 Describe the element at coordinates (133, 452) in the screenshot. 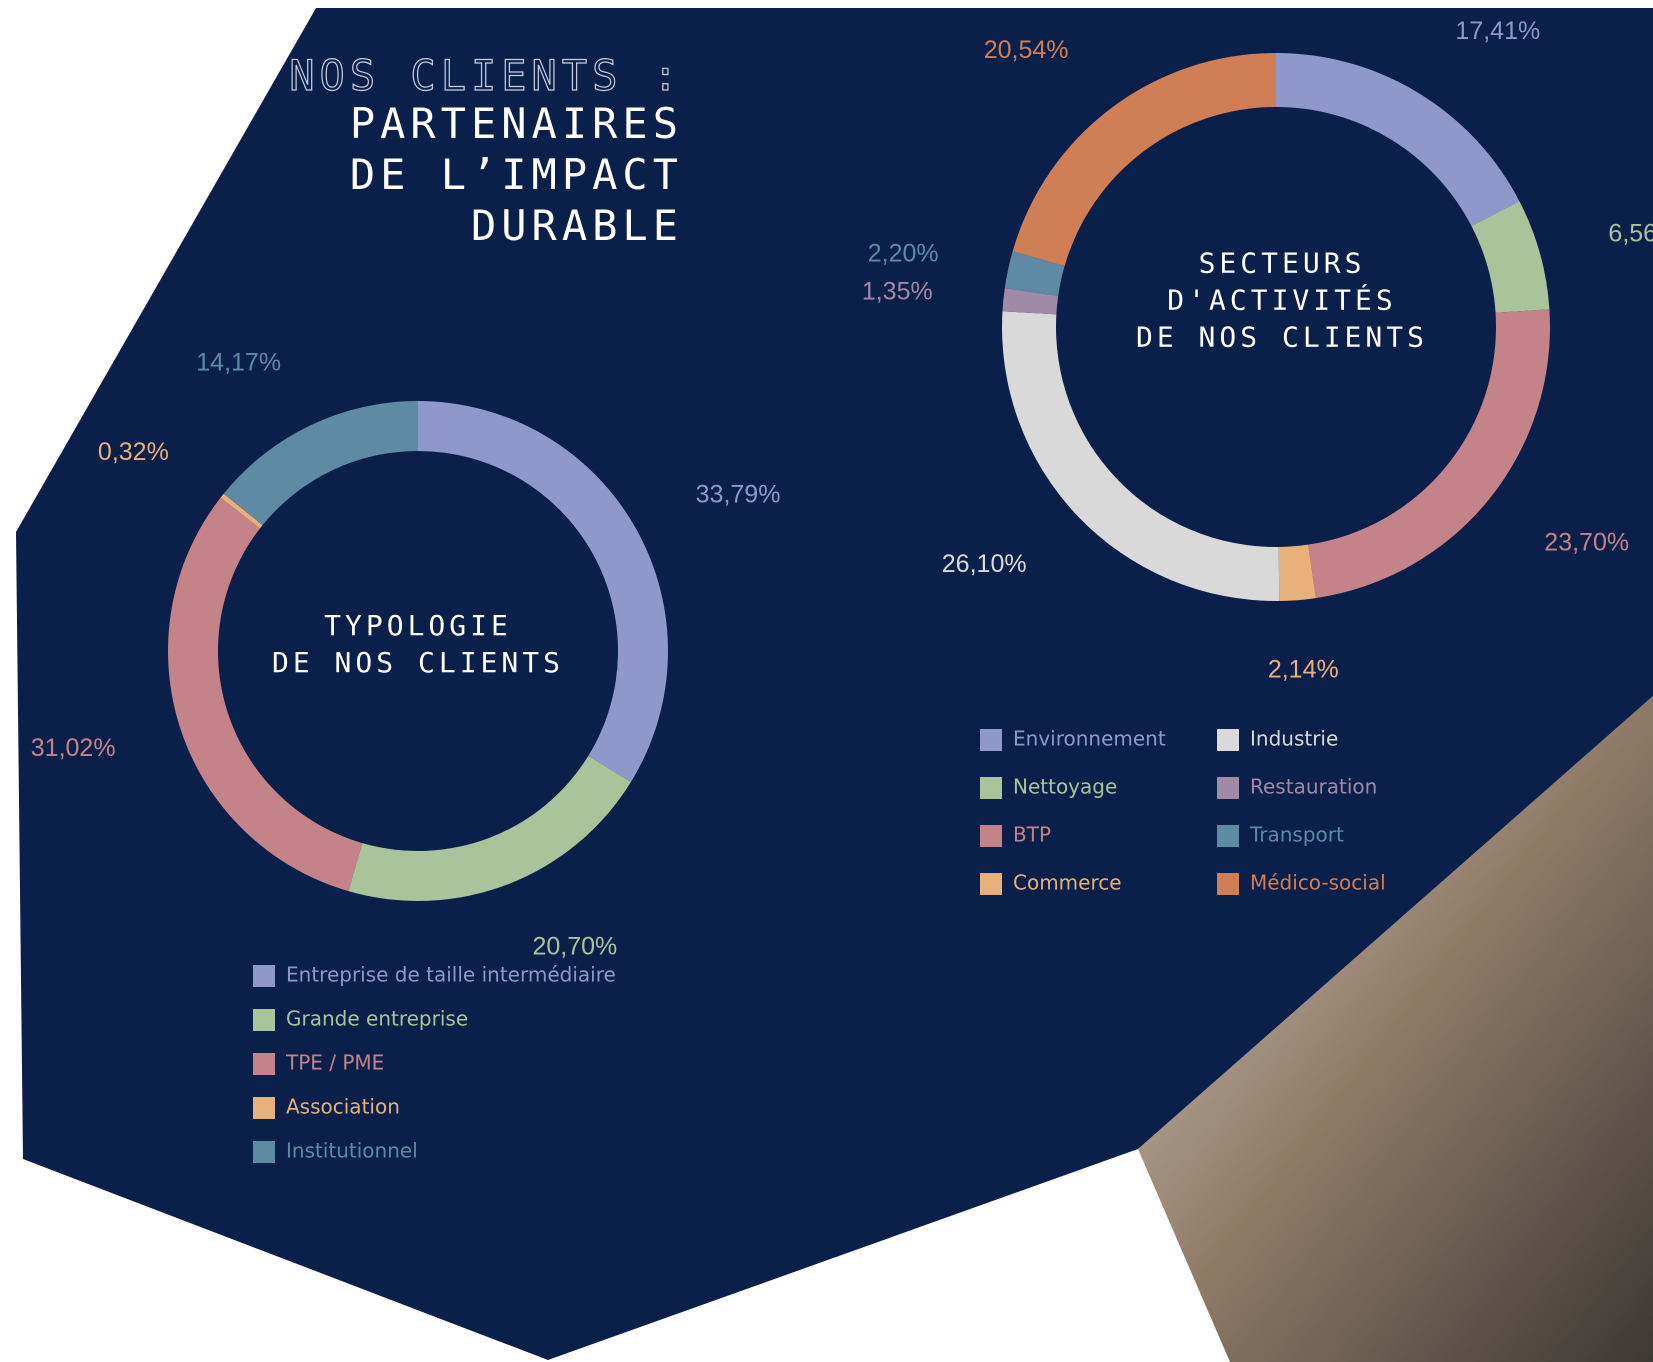

I see `value-label: 0,32%` at that location.